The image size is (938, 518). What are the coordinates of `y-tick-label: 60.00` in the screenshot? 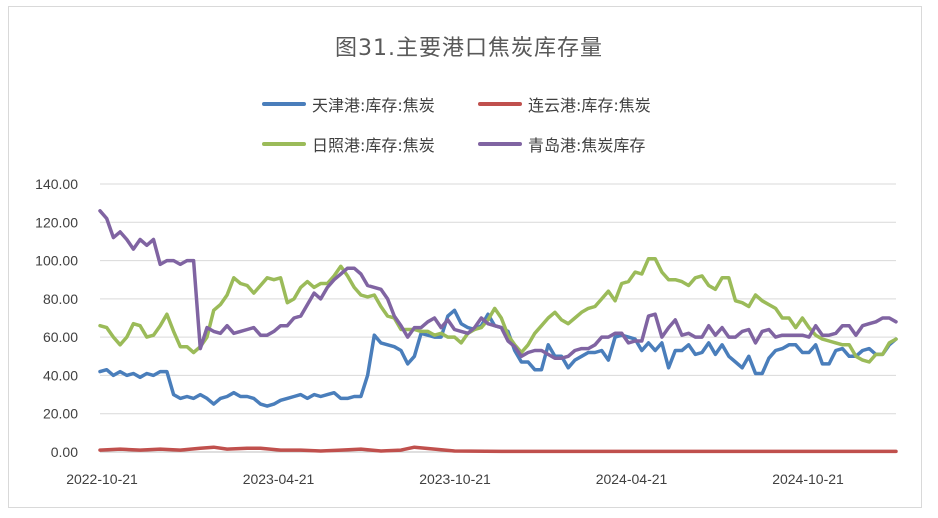 It's located at (60, 337).